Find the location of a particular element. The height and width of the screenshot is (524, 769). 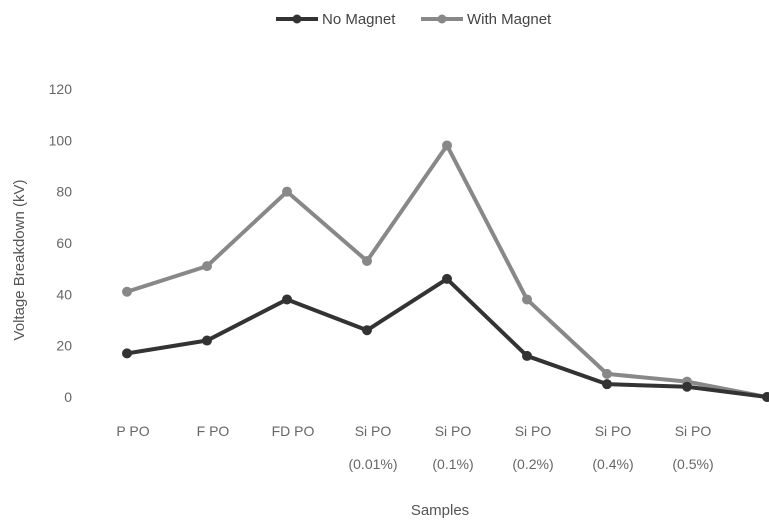

y-tick-label: 40 is located at coordinates (64, 294).